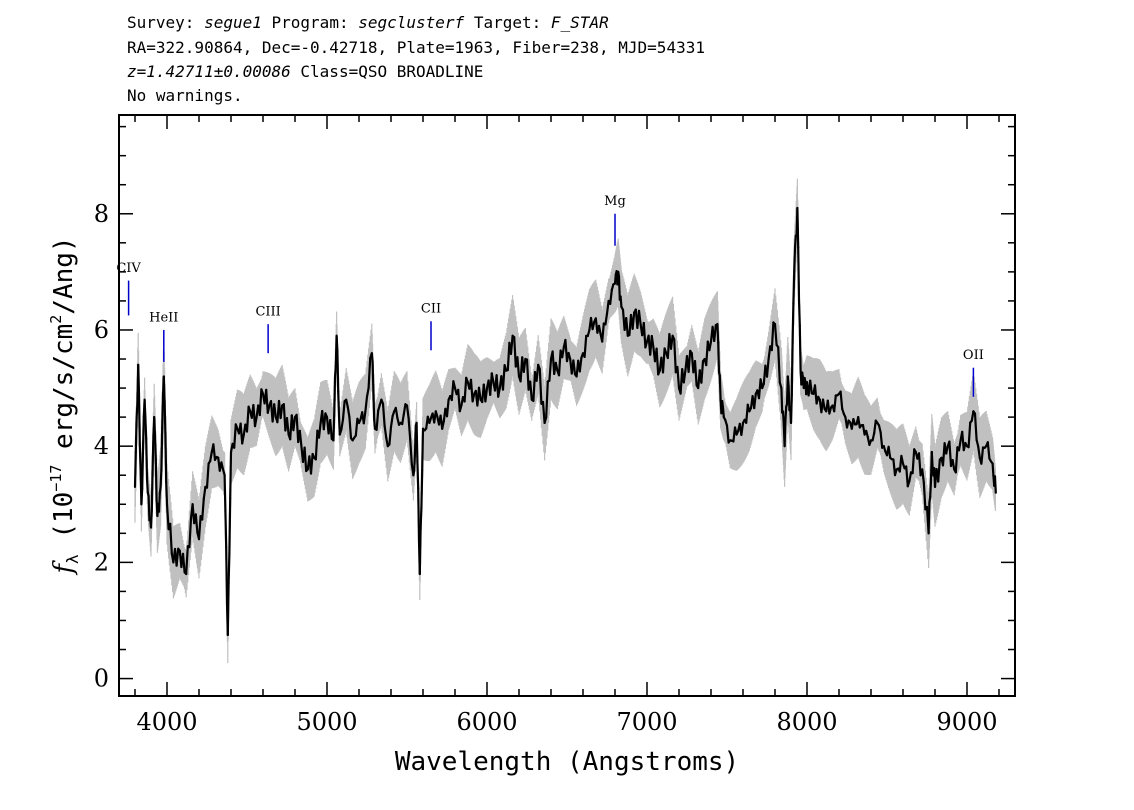  What do you see at coordinates (567, 762) in the screenshot?
I see `x-axis-title: Wavelength (Angstroms)` at bounding box center [567, 762].